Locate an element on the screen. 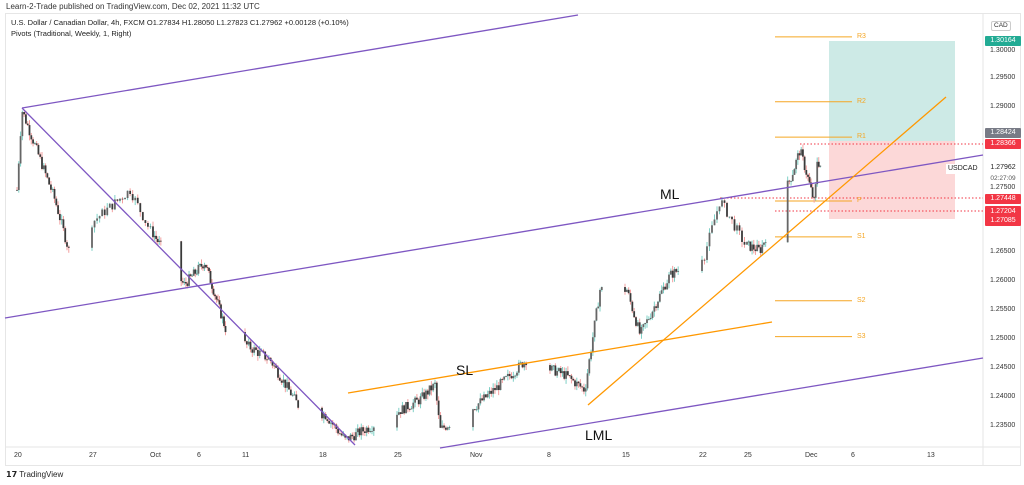 This screenshot has height=485, width=1024. pitchfork-upper-line is located at coordinates (300, 61).